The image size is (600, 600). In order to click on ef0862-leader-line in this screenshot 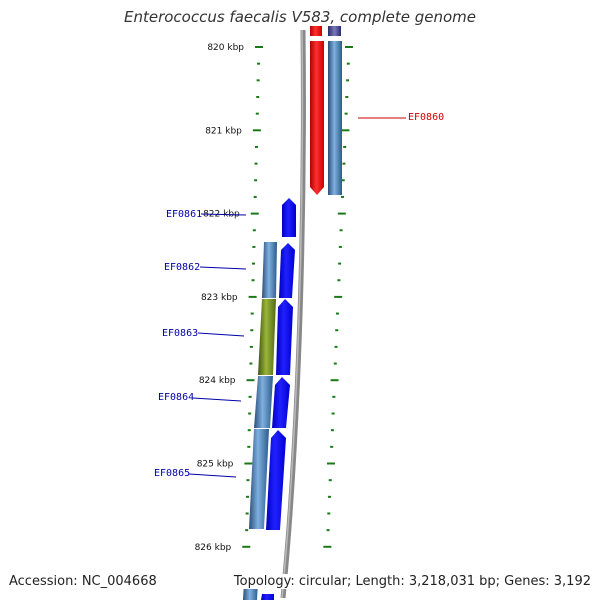, I will do `click(223, 268)`.